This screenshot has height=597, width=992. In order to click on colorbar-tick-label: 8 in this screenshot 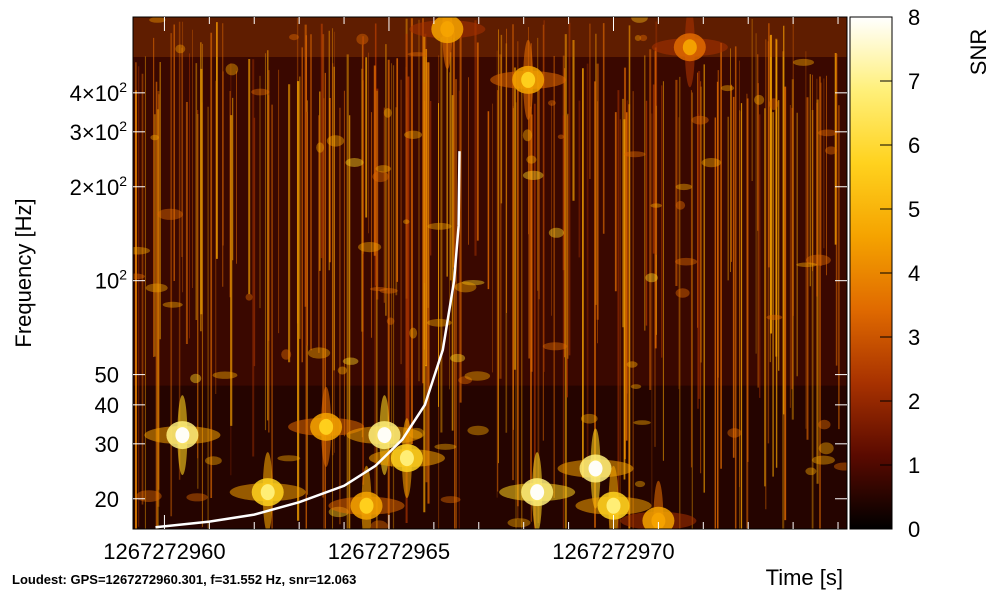, I will do `click(914, 17)`.